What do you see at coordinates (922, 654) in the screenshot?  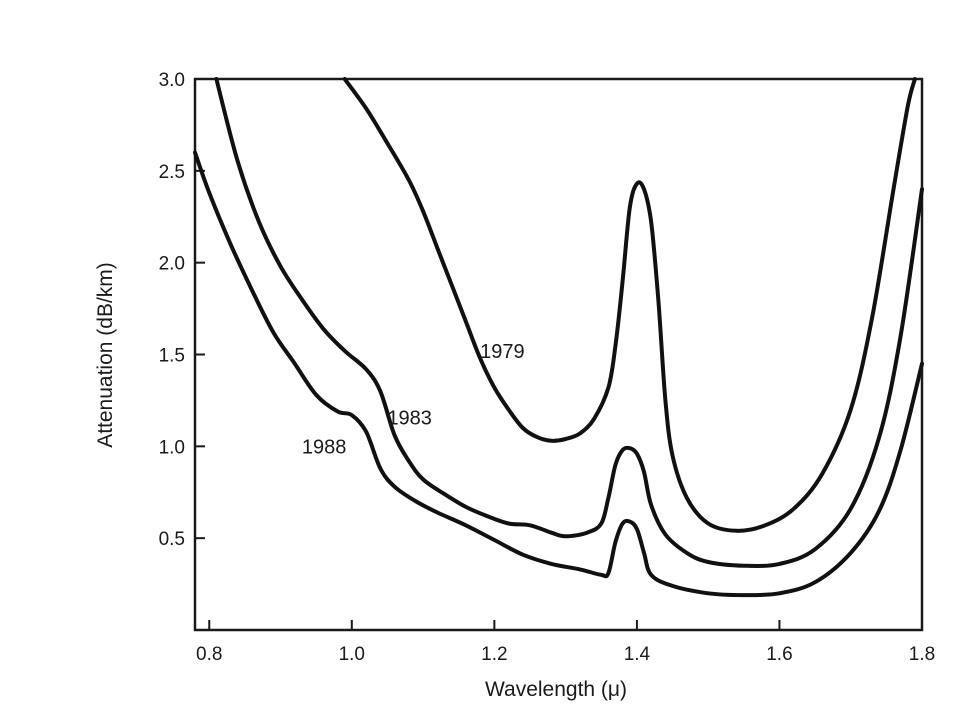 I see `x-tick-label: 1.8` at bounding box center [922, 654].